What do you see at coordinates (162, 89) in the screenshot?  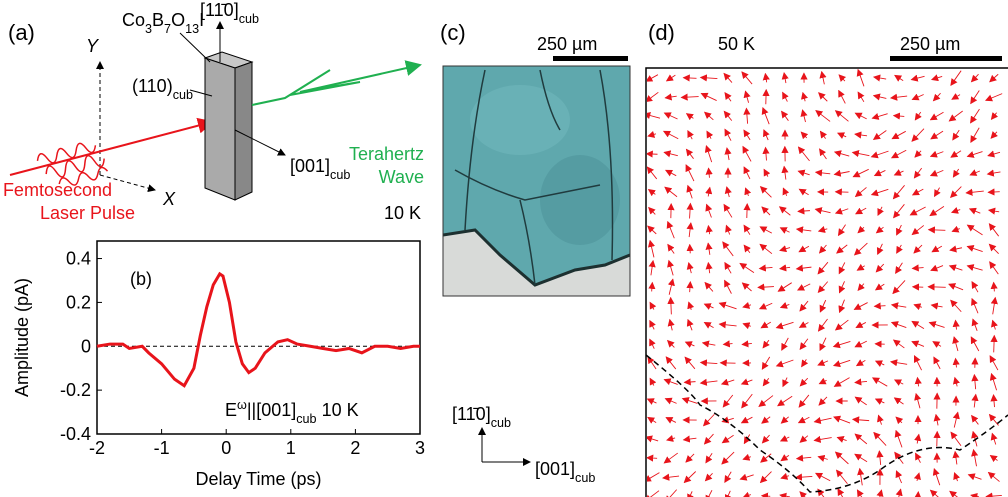 I see `face-label: (110)cub` at bounding box center [162, 89].